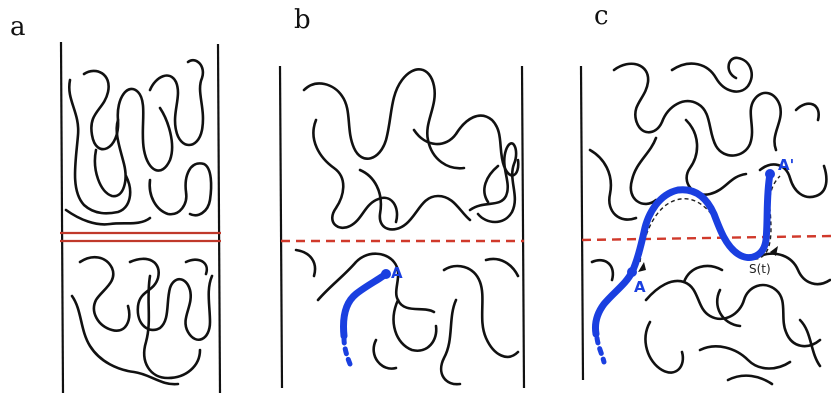 Image resolution: width=831 pixels, height=396 pixels. I want to click on panel-b-right-wall, so click(523, 227).